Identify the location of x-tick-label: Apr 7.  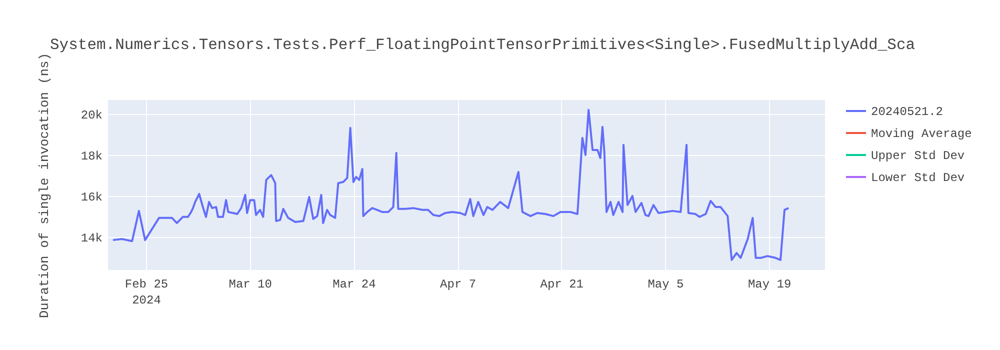
(458, 285).